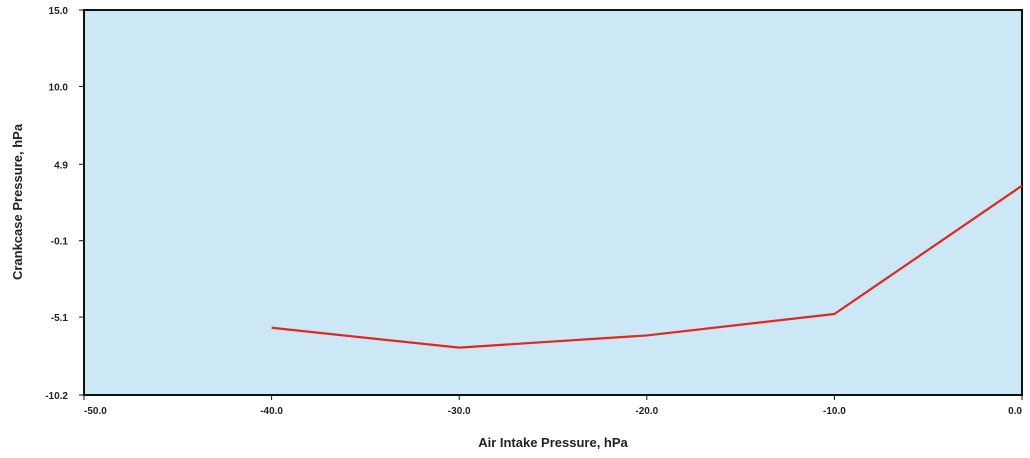 Image resolution: width=1030 pixels, height=458 pixels. I want to click on y-tick-label: 10.0, so click(59, 87).